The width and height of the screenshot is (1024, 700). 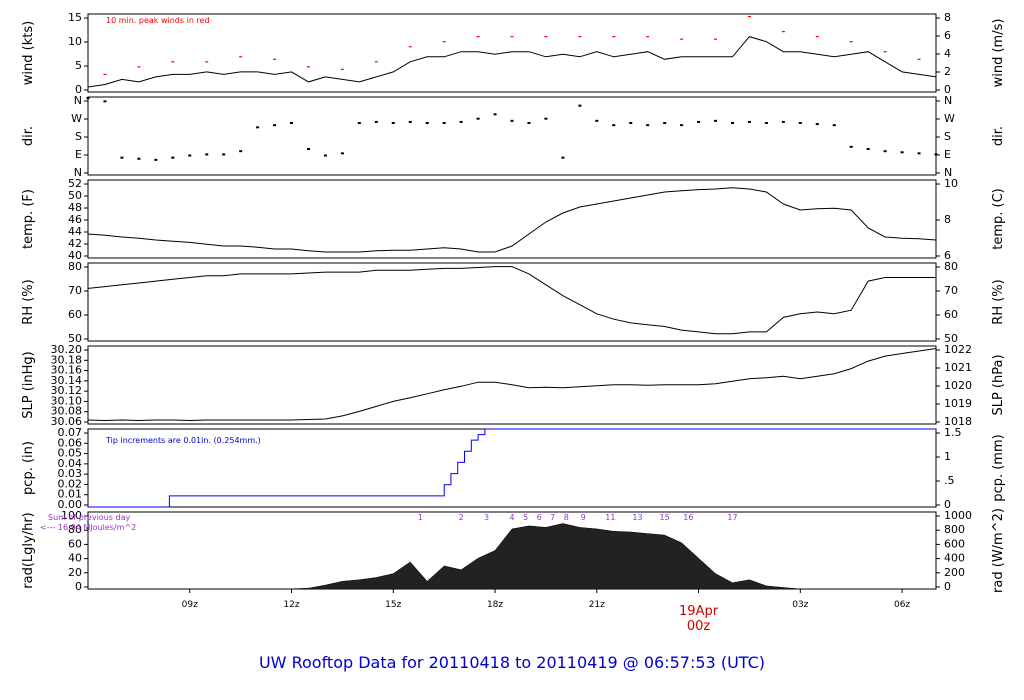 I want to click on left-tick-label: 15, so click(x=75, y=17).